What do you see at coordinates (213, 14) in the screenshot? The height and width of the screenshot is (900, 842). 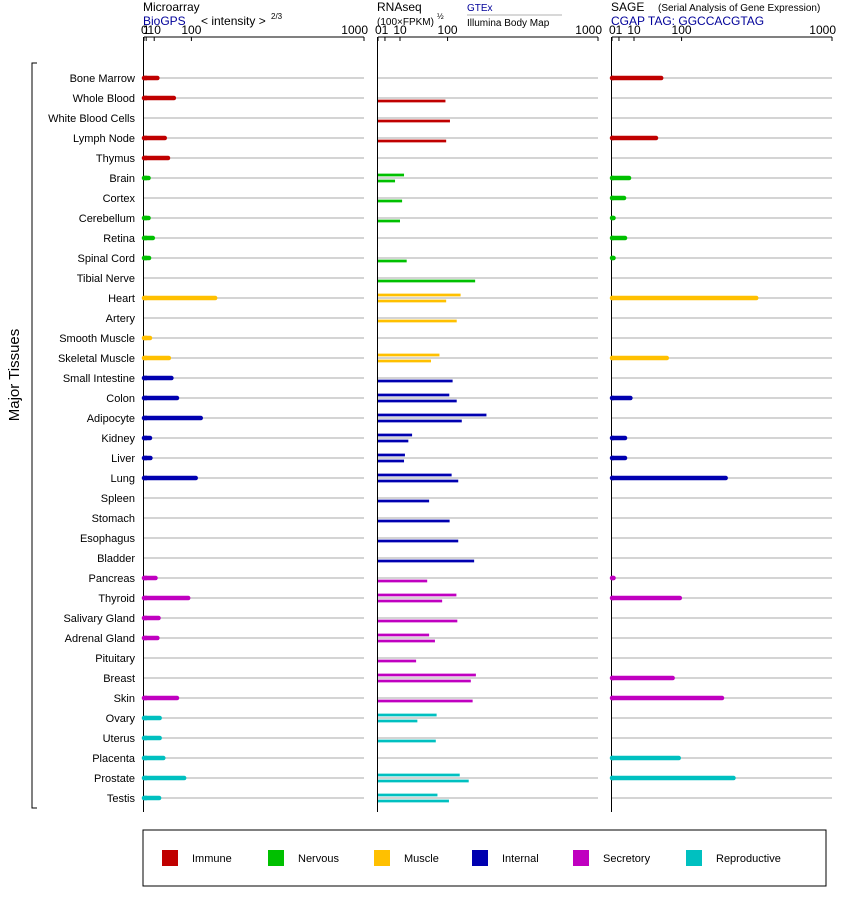 I see `microarray-header: Microarray BioGPS < intensity > 2/3` at bounding box center [213, 14].